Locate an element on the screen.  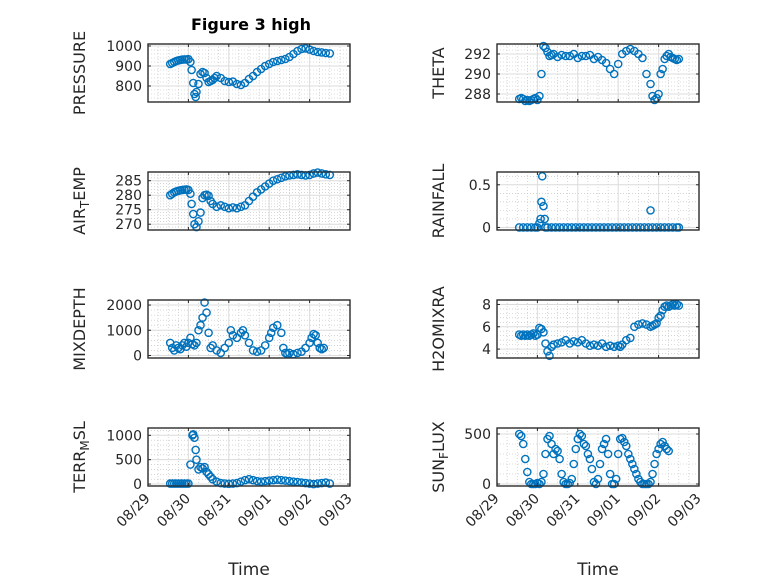
subplot-h2omixra: 4 6 8 H2OMIXRA is located at coordinates (564, 329).